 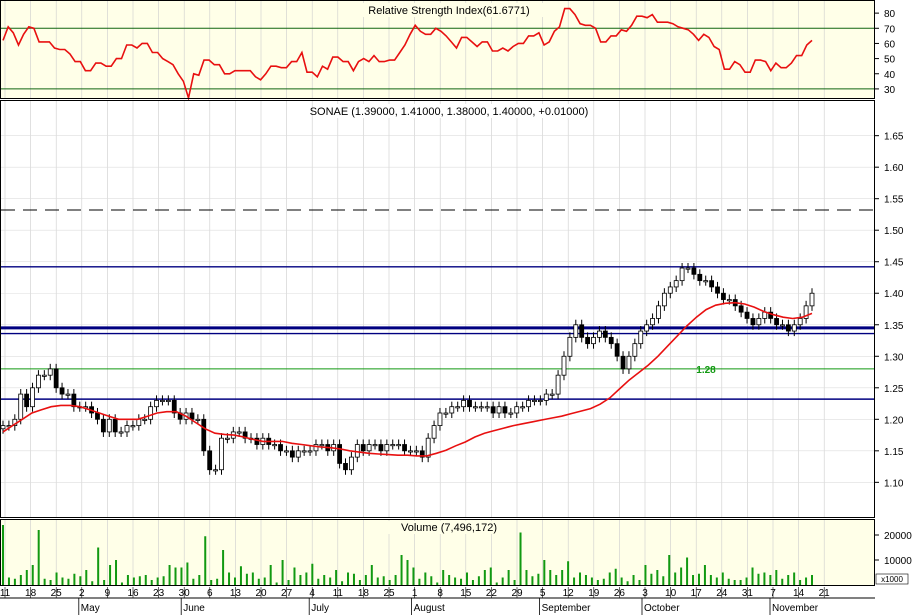 What do you see at coordinates (890, 44) in the screenshot?
I see `rsi-tick-label: 60` at bounding box center [890, 44].